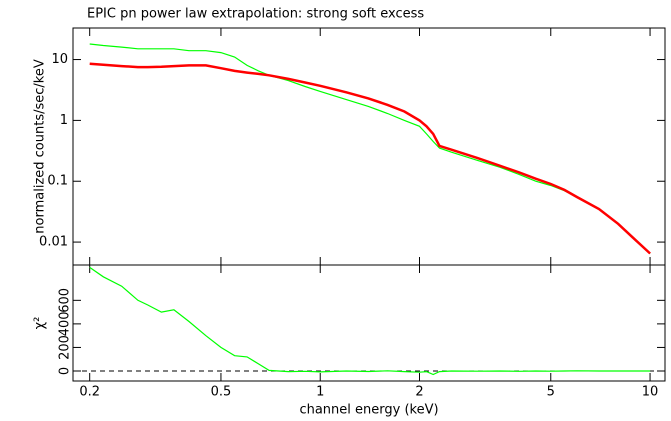 This screenshot has height=421, width=671. I want to click on x-tick-label: 10, so click(650, 392).